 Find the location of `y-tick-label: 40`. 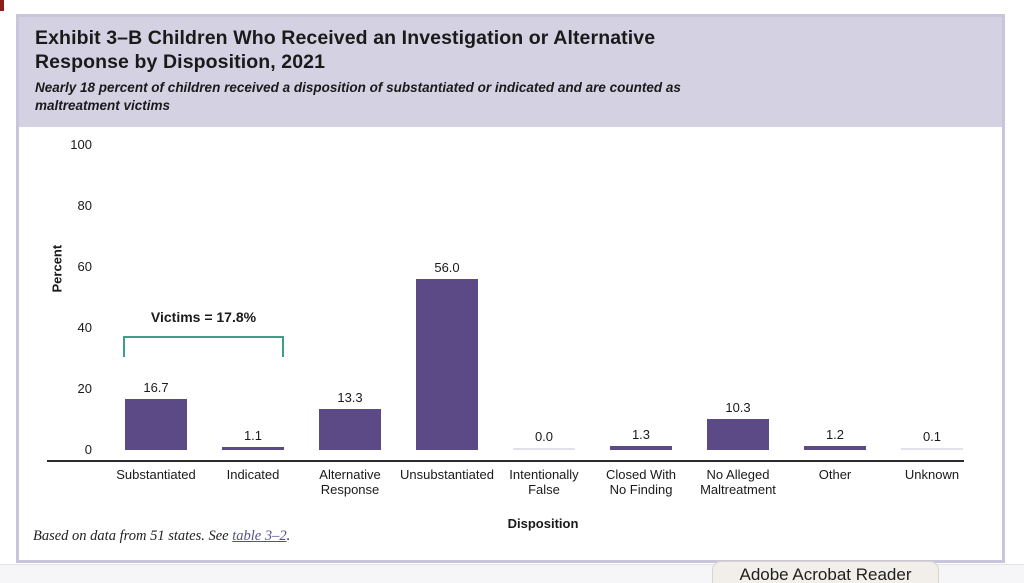

y-tick-label: 40 is located at coordinates (84, 327).